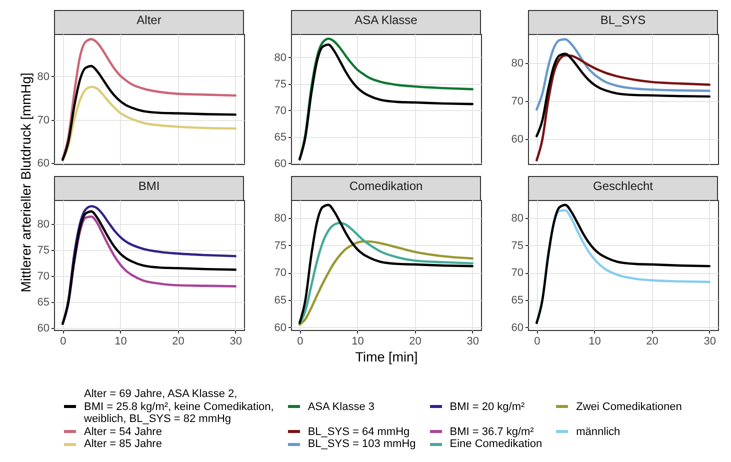  Describe the element at coordinates (123, 432) in the screenshot. I see `legend-label: Alter = 54 Jahre` at that location.